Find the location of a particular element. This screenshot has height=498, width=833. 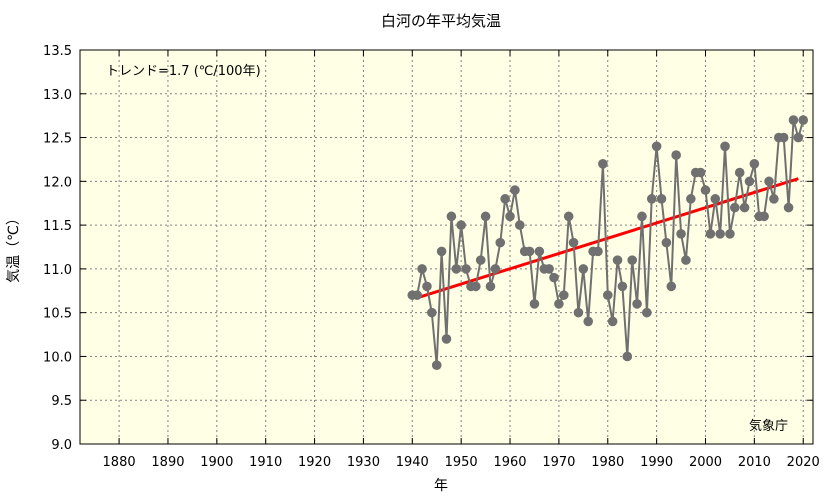

y-tick-label: 13.5 is located at coordinates (57, 51).